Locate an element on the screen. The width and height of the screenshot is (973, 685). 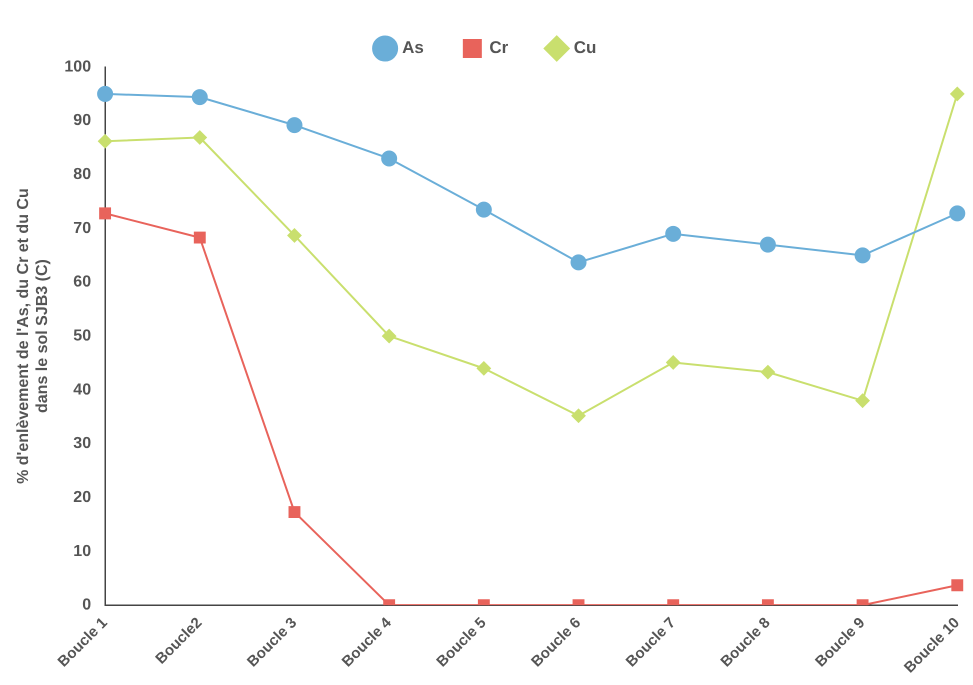
y-tick-label: 30 is located at coordinates (82, 443).